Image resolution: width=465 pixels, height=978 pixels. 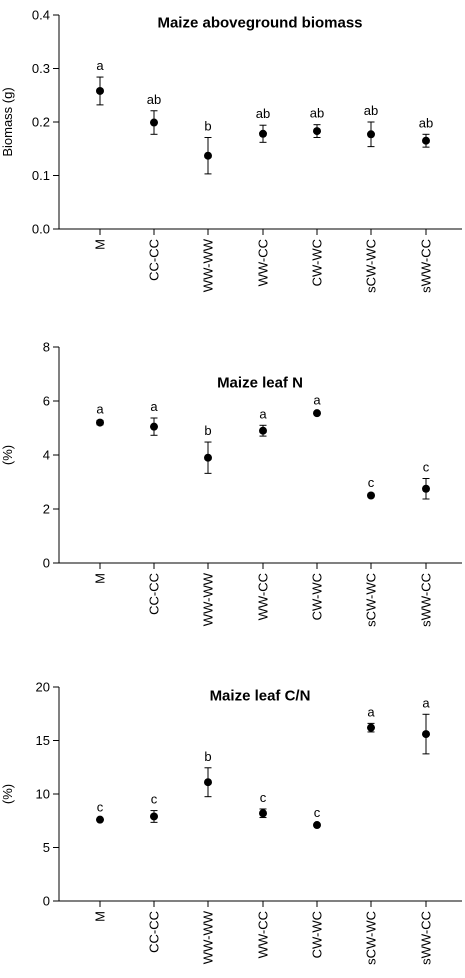 I want to click on chart-title: Maize aboveground biomass, so click(x=259, y=22).